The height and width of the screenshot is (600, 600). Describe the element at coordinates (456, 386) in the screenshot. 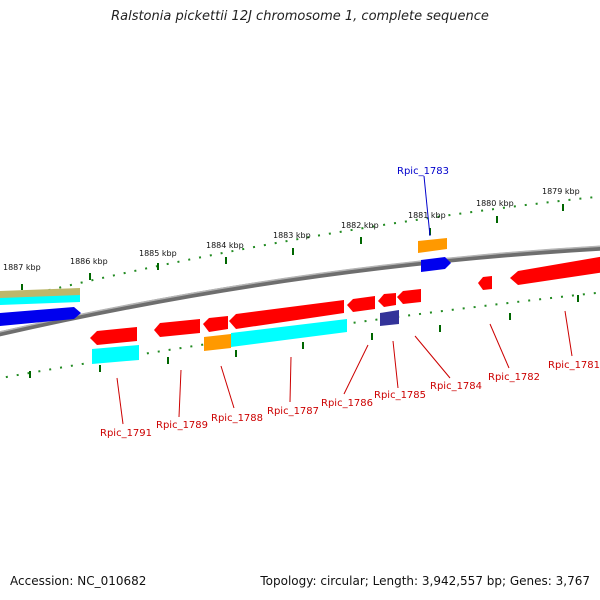

I see `gene-label-rpic-1784: Rpic_1784` at that location.